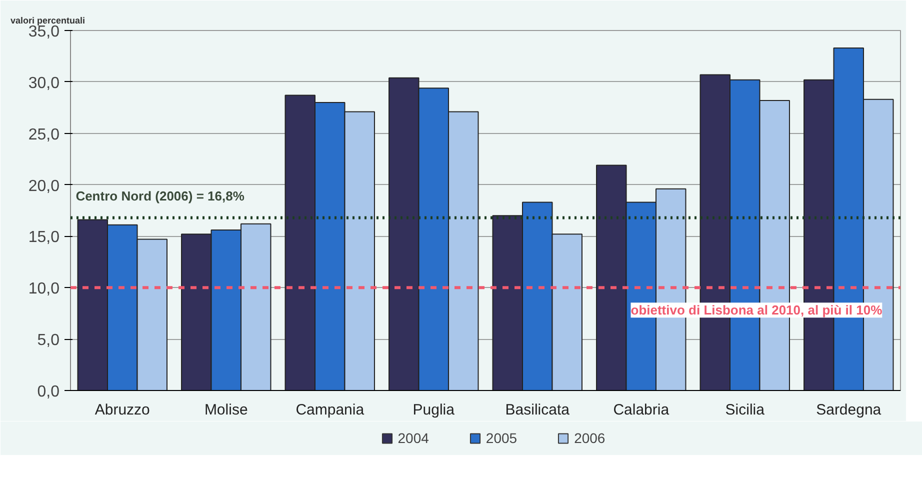 Image resolution: width=922 pixels, height=502 pixels. What do you see at coordinates (44, 135) in the screenshot?
I see `y-tick-label: 25,0` at bounding box center [44, 135].